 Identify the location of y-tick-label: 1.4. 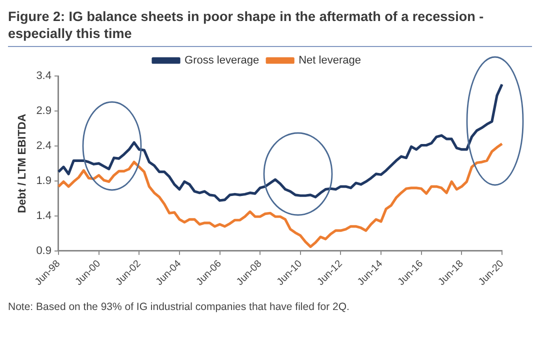
(44, 216).